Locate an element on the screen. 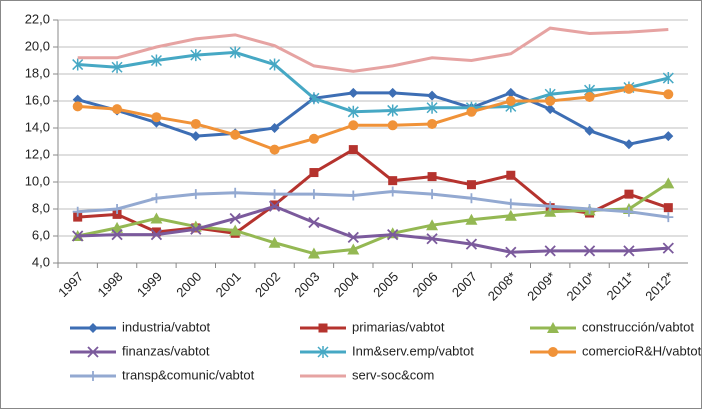 This screenshot has height=409, width=702. legend-entry: primarias/vabtot is located at coordinates (372, 326).